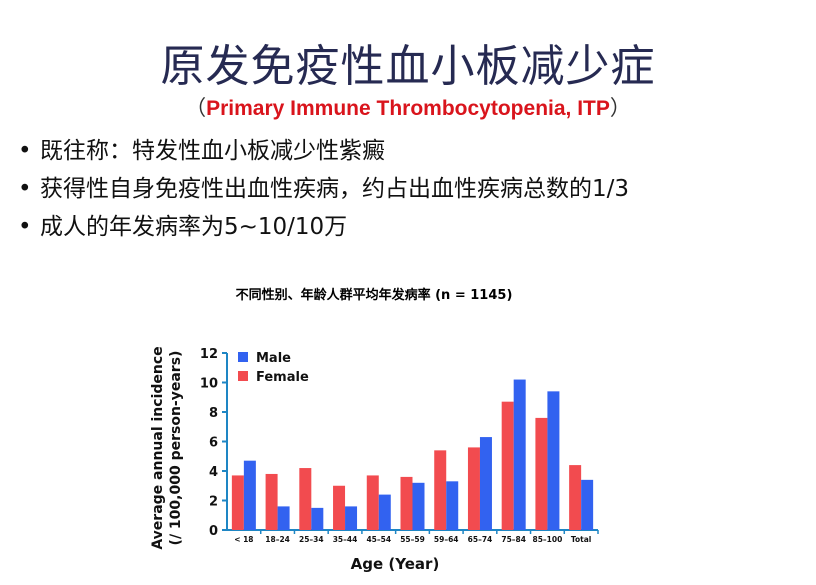  Describe the element at coordinates (395, 564) in the screenshot. I see `x-axis-title: Age (Year)` at that location.